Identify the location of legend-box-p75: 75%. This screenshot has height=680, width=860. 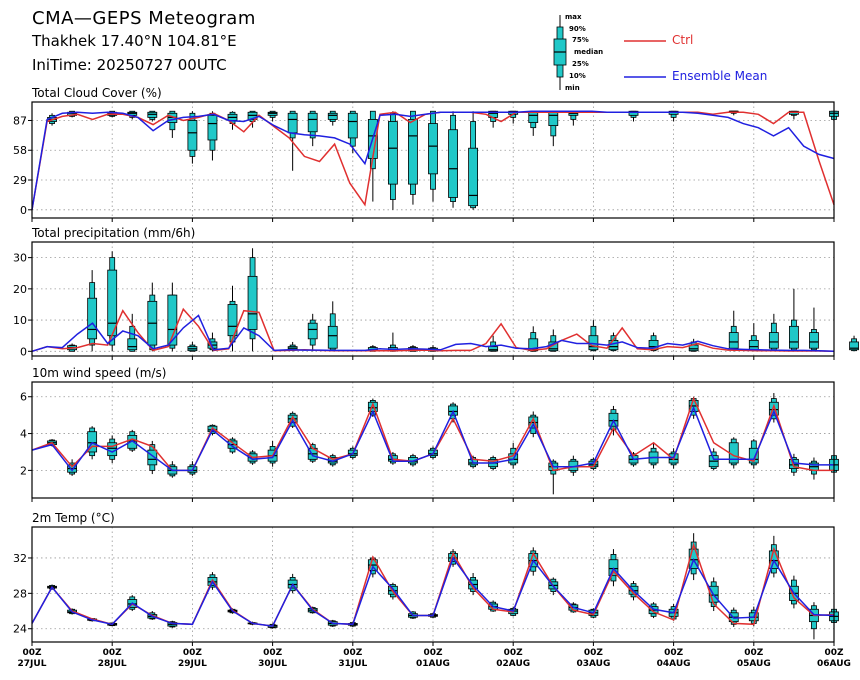
(580, 40).